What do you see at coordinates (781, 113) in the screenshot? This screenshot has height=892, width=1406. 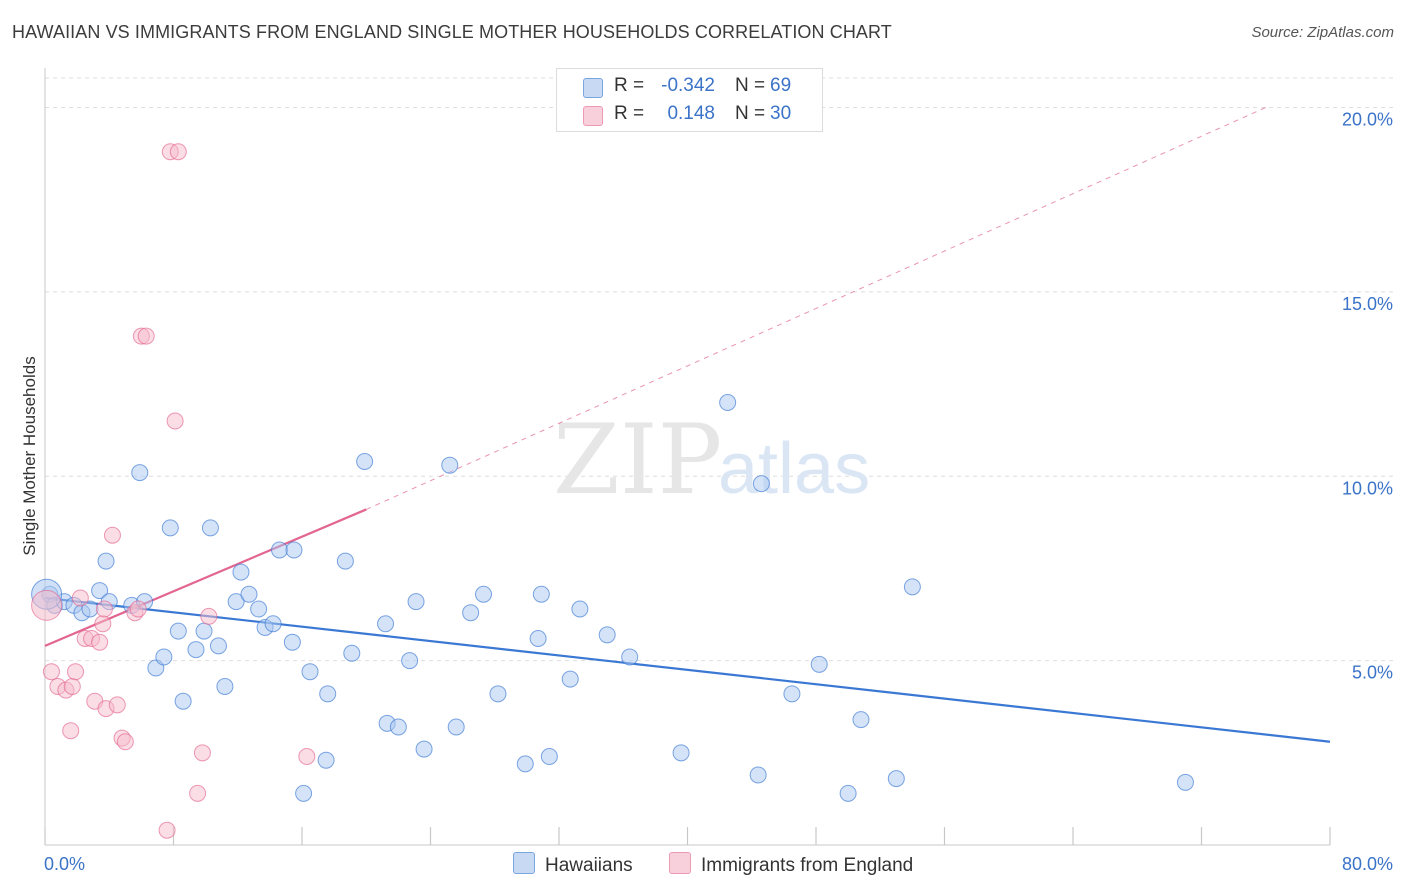 I see `legend-n-value: 30` at bounding box center [781, 113].